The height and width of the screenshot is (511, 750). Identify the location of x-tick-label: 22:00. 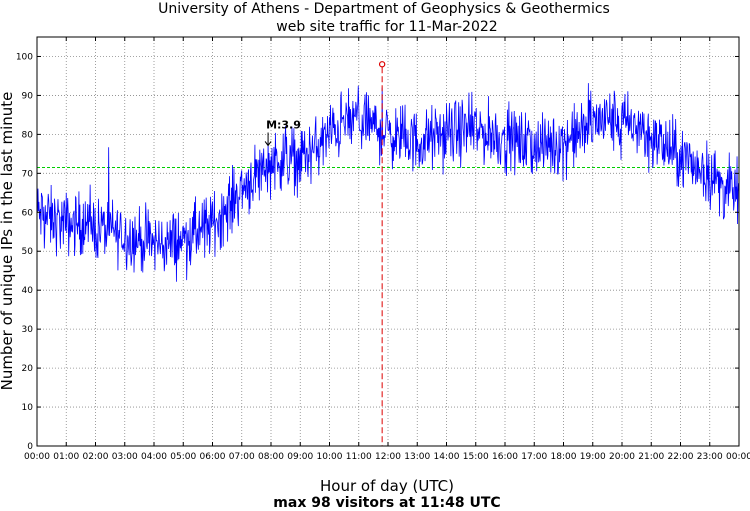
(681, 457).